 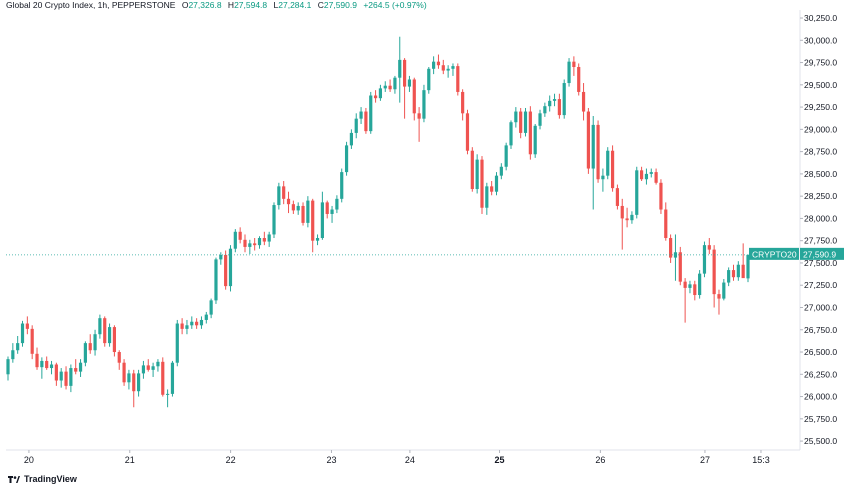 What do you see at coordinates (42, 479) in the screenshot?
I see `tradingview-logo: TradingView` at bounding box center [42, 479].